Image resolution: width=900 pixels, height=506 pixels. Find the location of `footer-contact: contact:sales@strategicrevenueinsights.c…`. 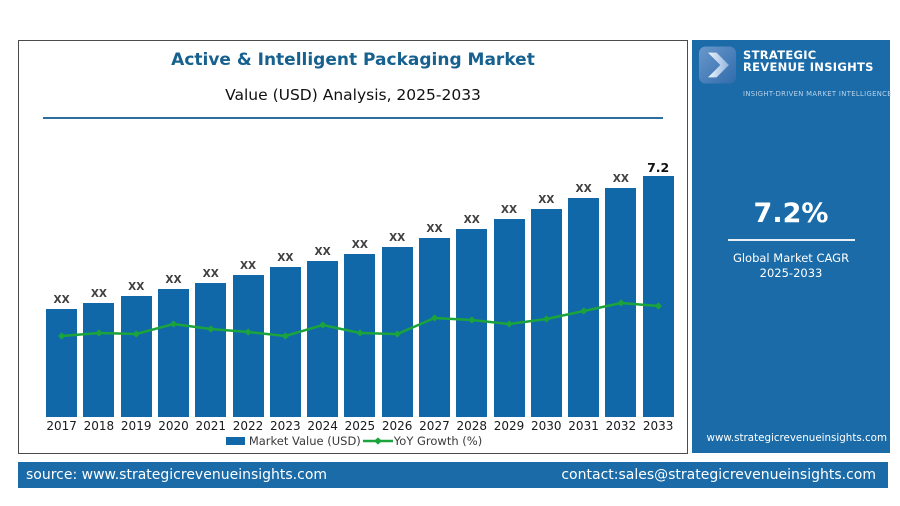

footer-contact: contact:sales@strategicrevenueinsights.c… is located at coordinates (718, 475).